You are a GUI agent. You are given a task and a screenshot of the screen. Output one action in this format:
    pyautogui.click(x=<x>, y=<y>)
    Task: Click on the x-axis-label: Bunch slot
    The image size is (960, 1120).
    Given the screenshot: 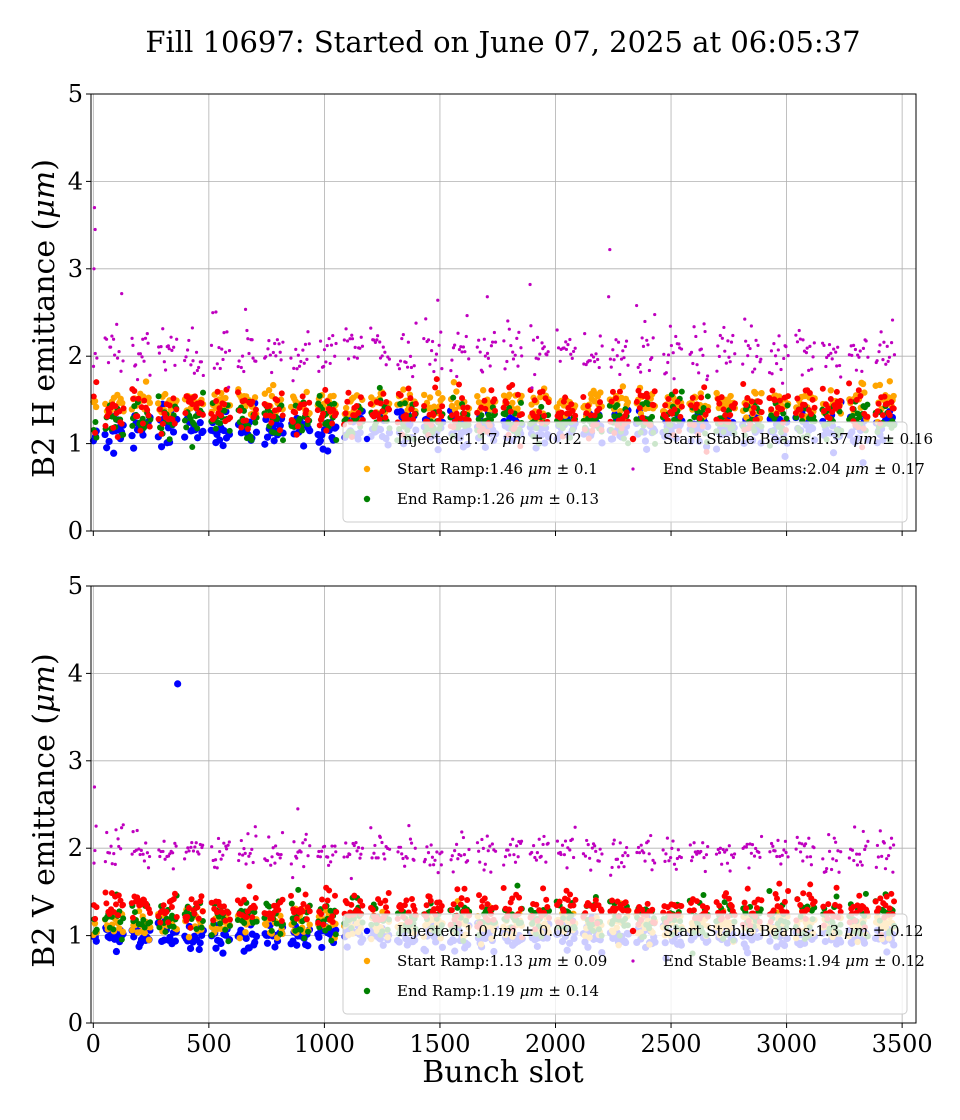 What is the action you would take?
    pyautogui.click(x=502, y=1072)
    